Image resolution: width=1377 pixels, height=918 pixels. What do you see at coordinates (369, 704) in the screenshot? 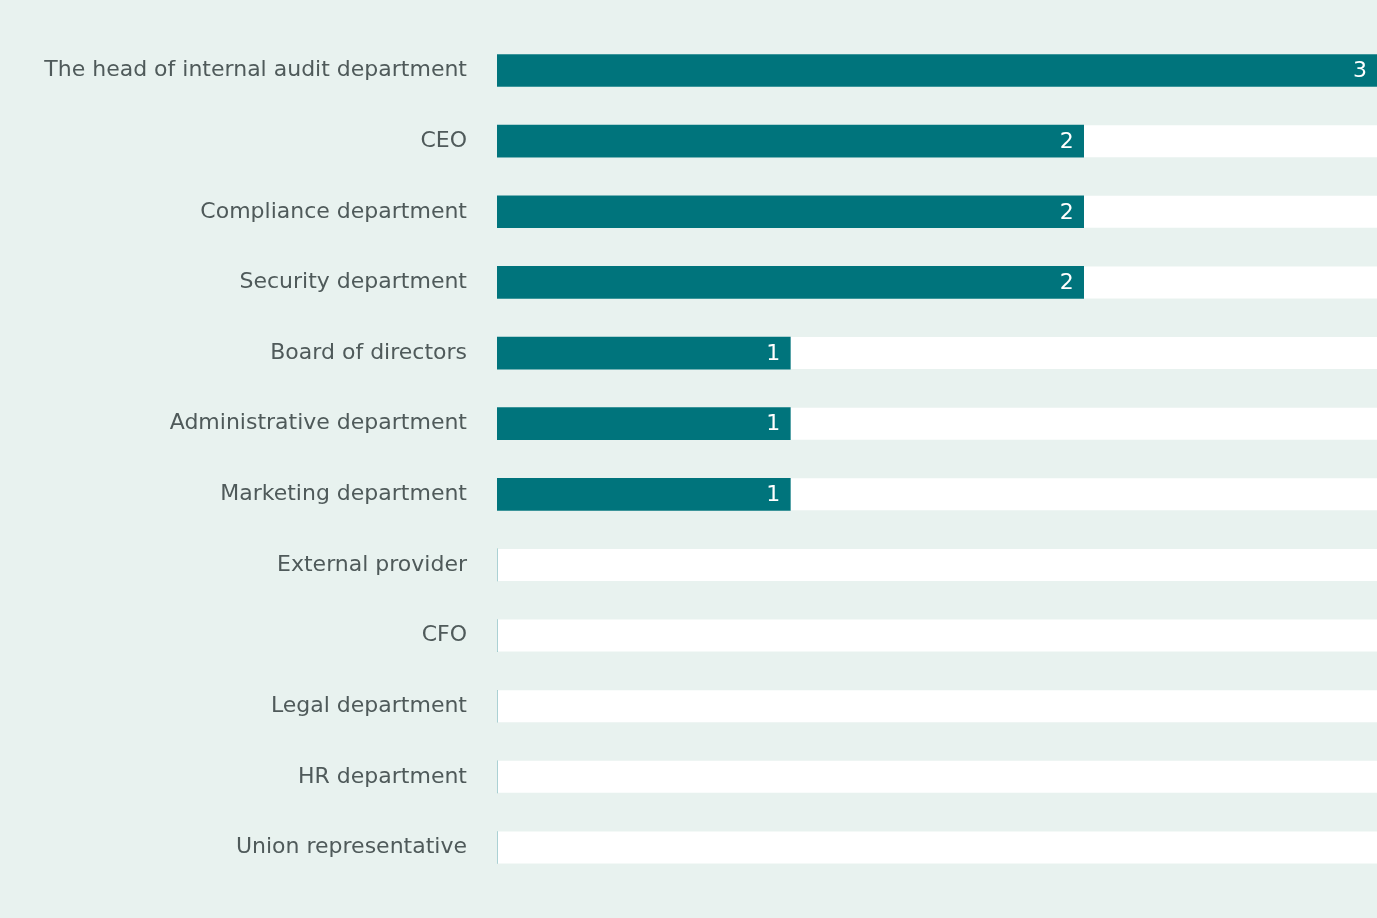
I see `y-tick-label: Legal department` at bounding box center [369, 704].